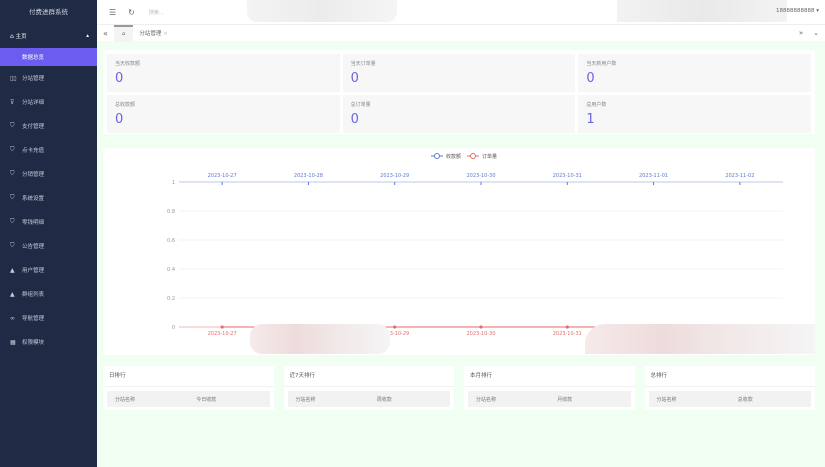 The image size is (825, 467). Describe the element at coordinates (165, 34) in the screenshot. I see `close-icon: ×` at that location.